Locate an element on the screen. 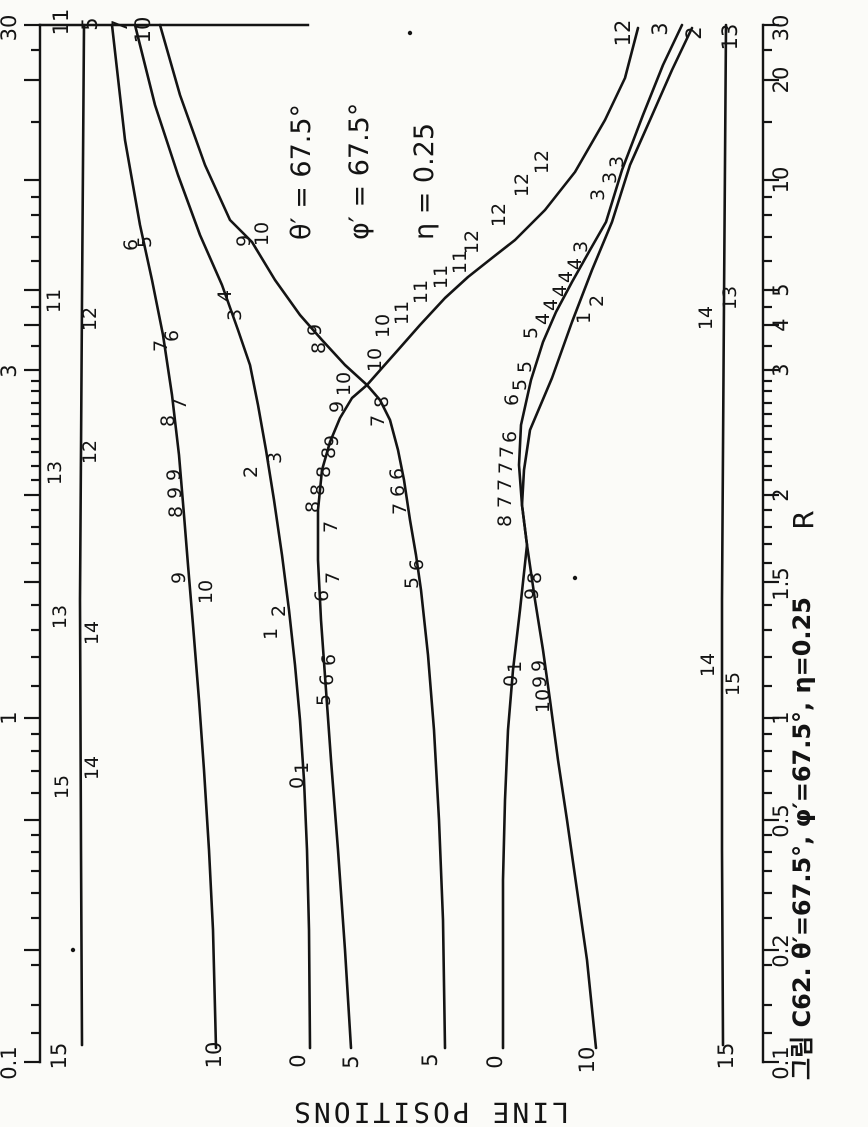  figure-caption: 그림 C62. θ′=67.5°, φ′=67.5°, η=0.25 is located at coordinates (802, 838).